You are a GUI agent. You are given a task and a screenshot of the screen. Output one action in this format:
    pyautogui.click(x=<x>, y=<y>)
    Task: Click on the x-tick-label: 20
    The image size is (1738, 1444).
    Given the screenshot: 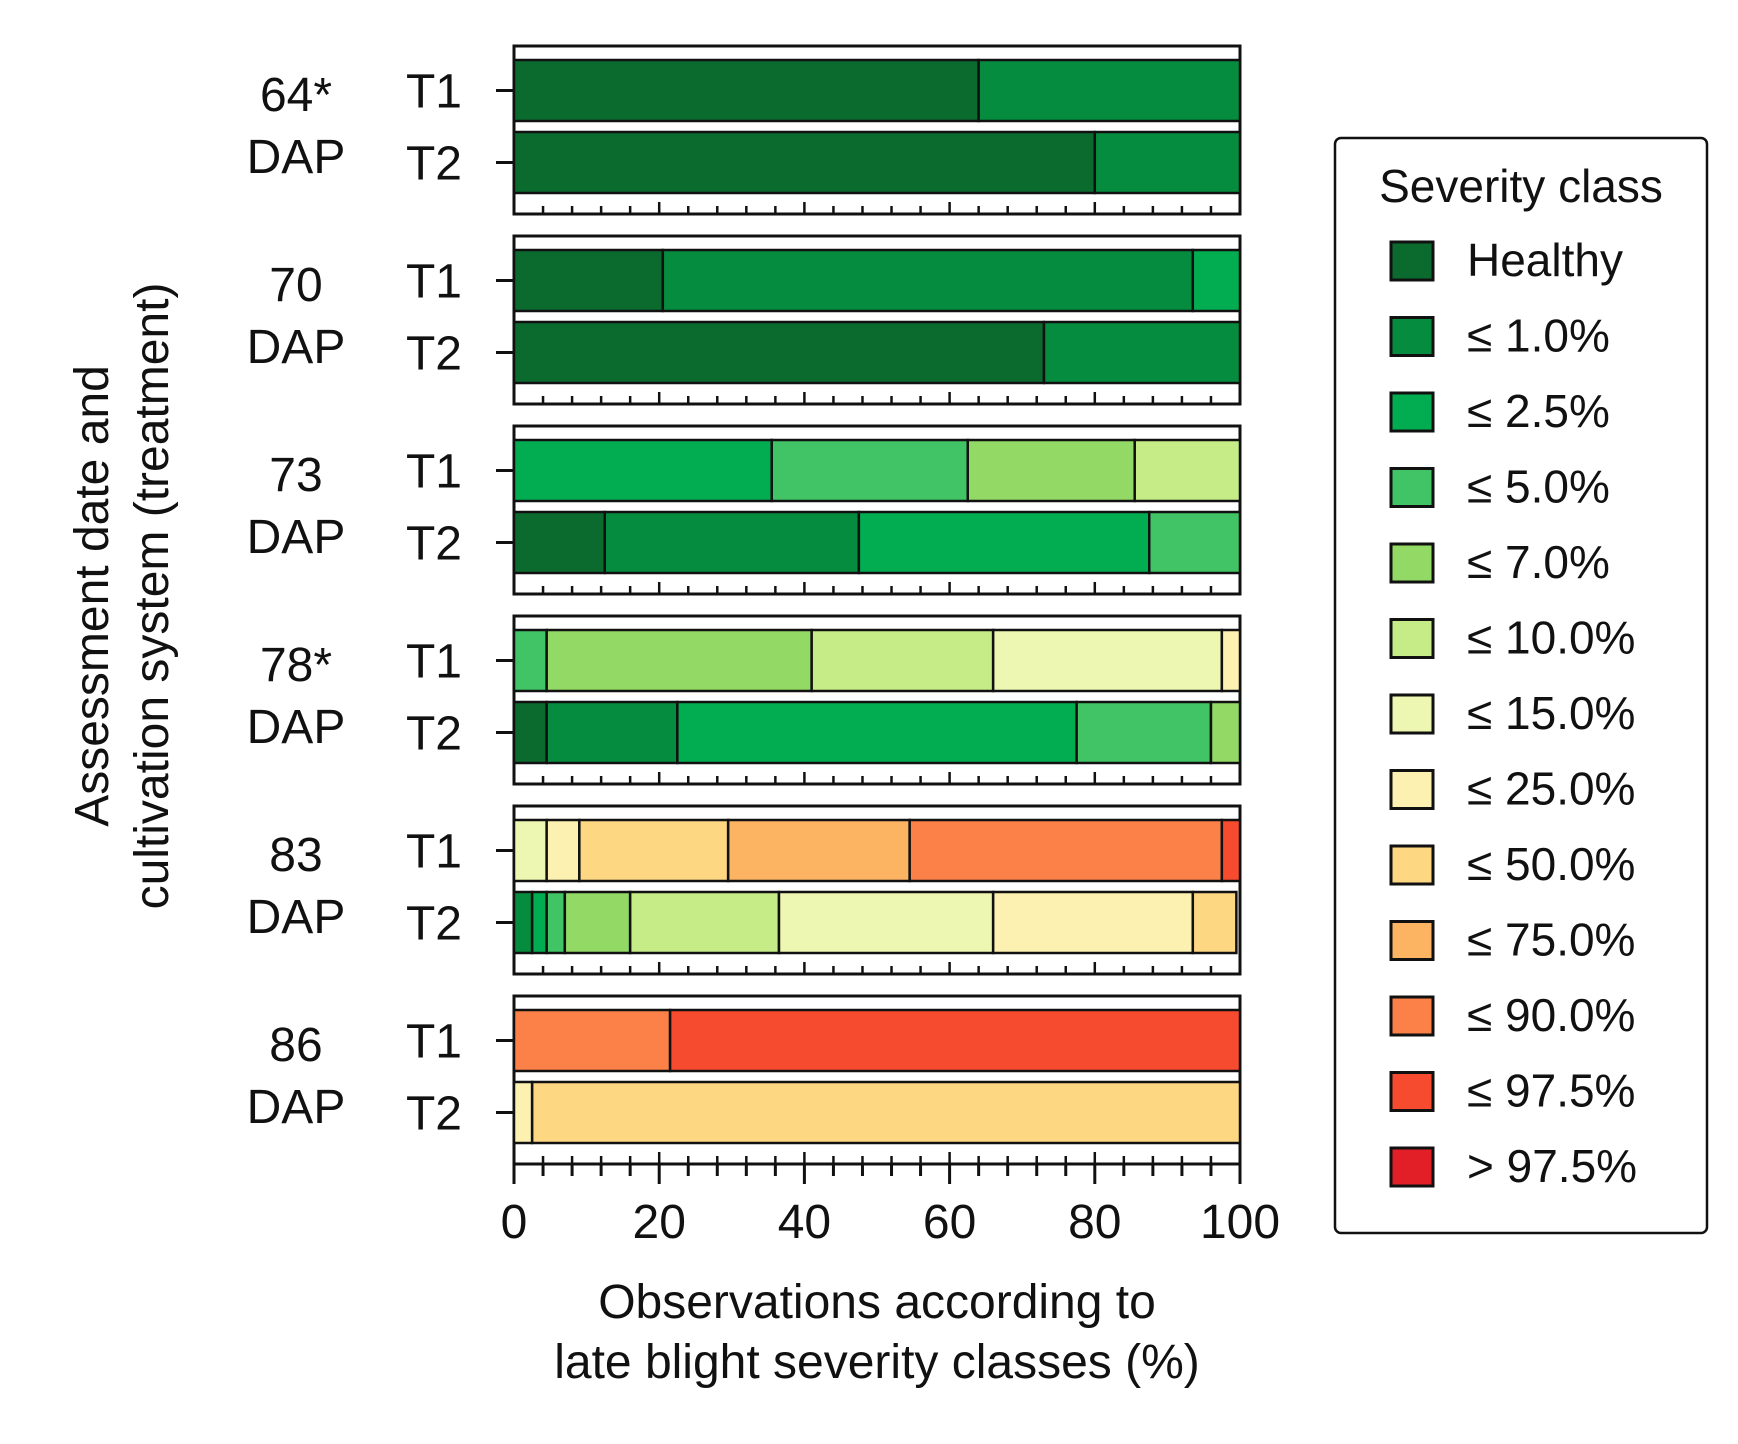 What is the action you would take?
    pyautogui.click(x=659, y=1222)
    